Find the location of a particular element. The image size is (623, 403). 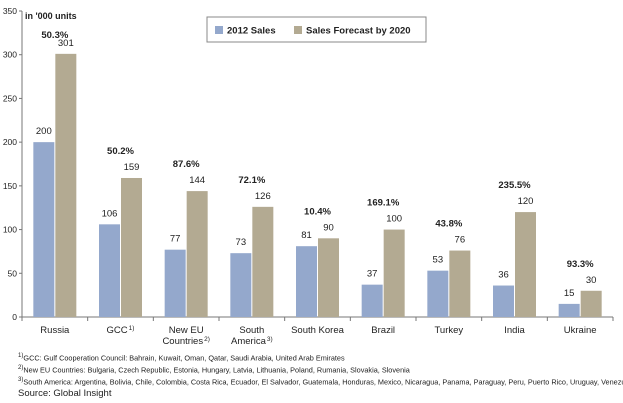

growth-label: 72.1% is located at coordinates (251, 180).